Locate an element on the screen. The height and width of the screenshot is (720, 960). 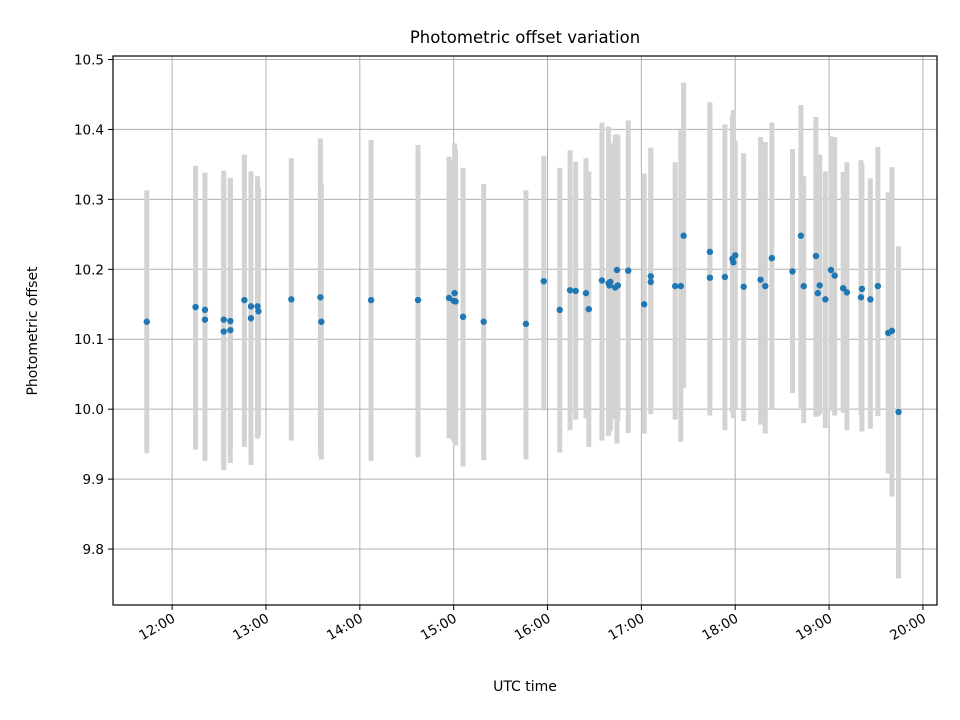
y-tick-label: 9.9 is located at coordinates (93, 480).